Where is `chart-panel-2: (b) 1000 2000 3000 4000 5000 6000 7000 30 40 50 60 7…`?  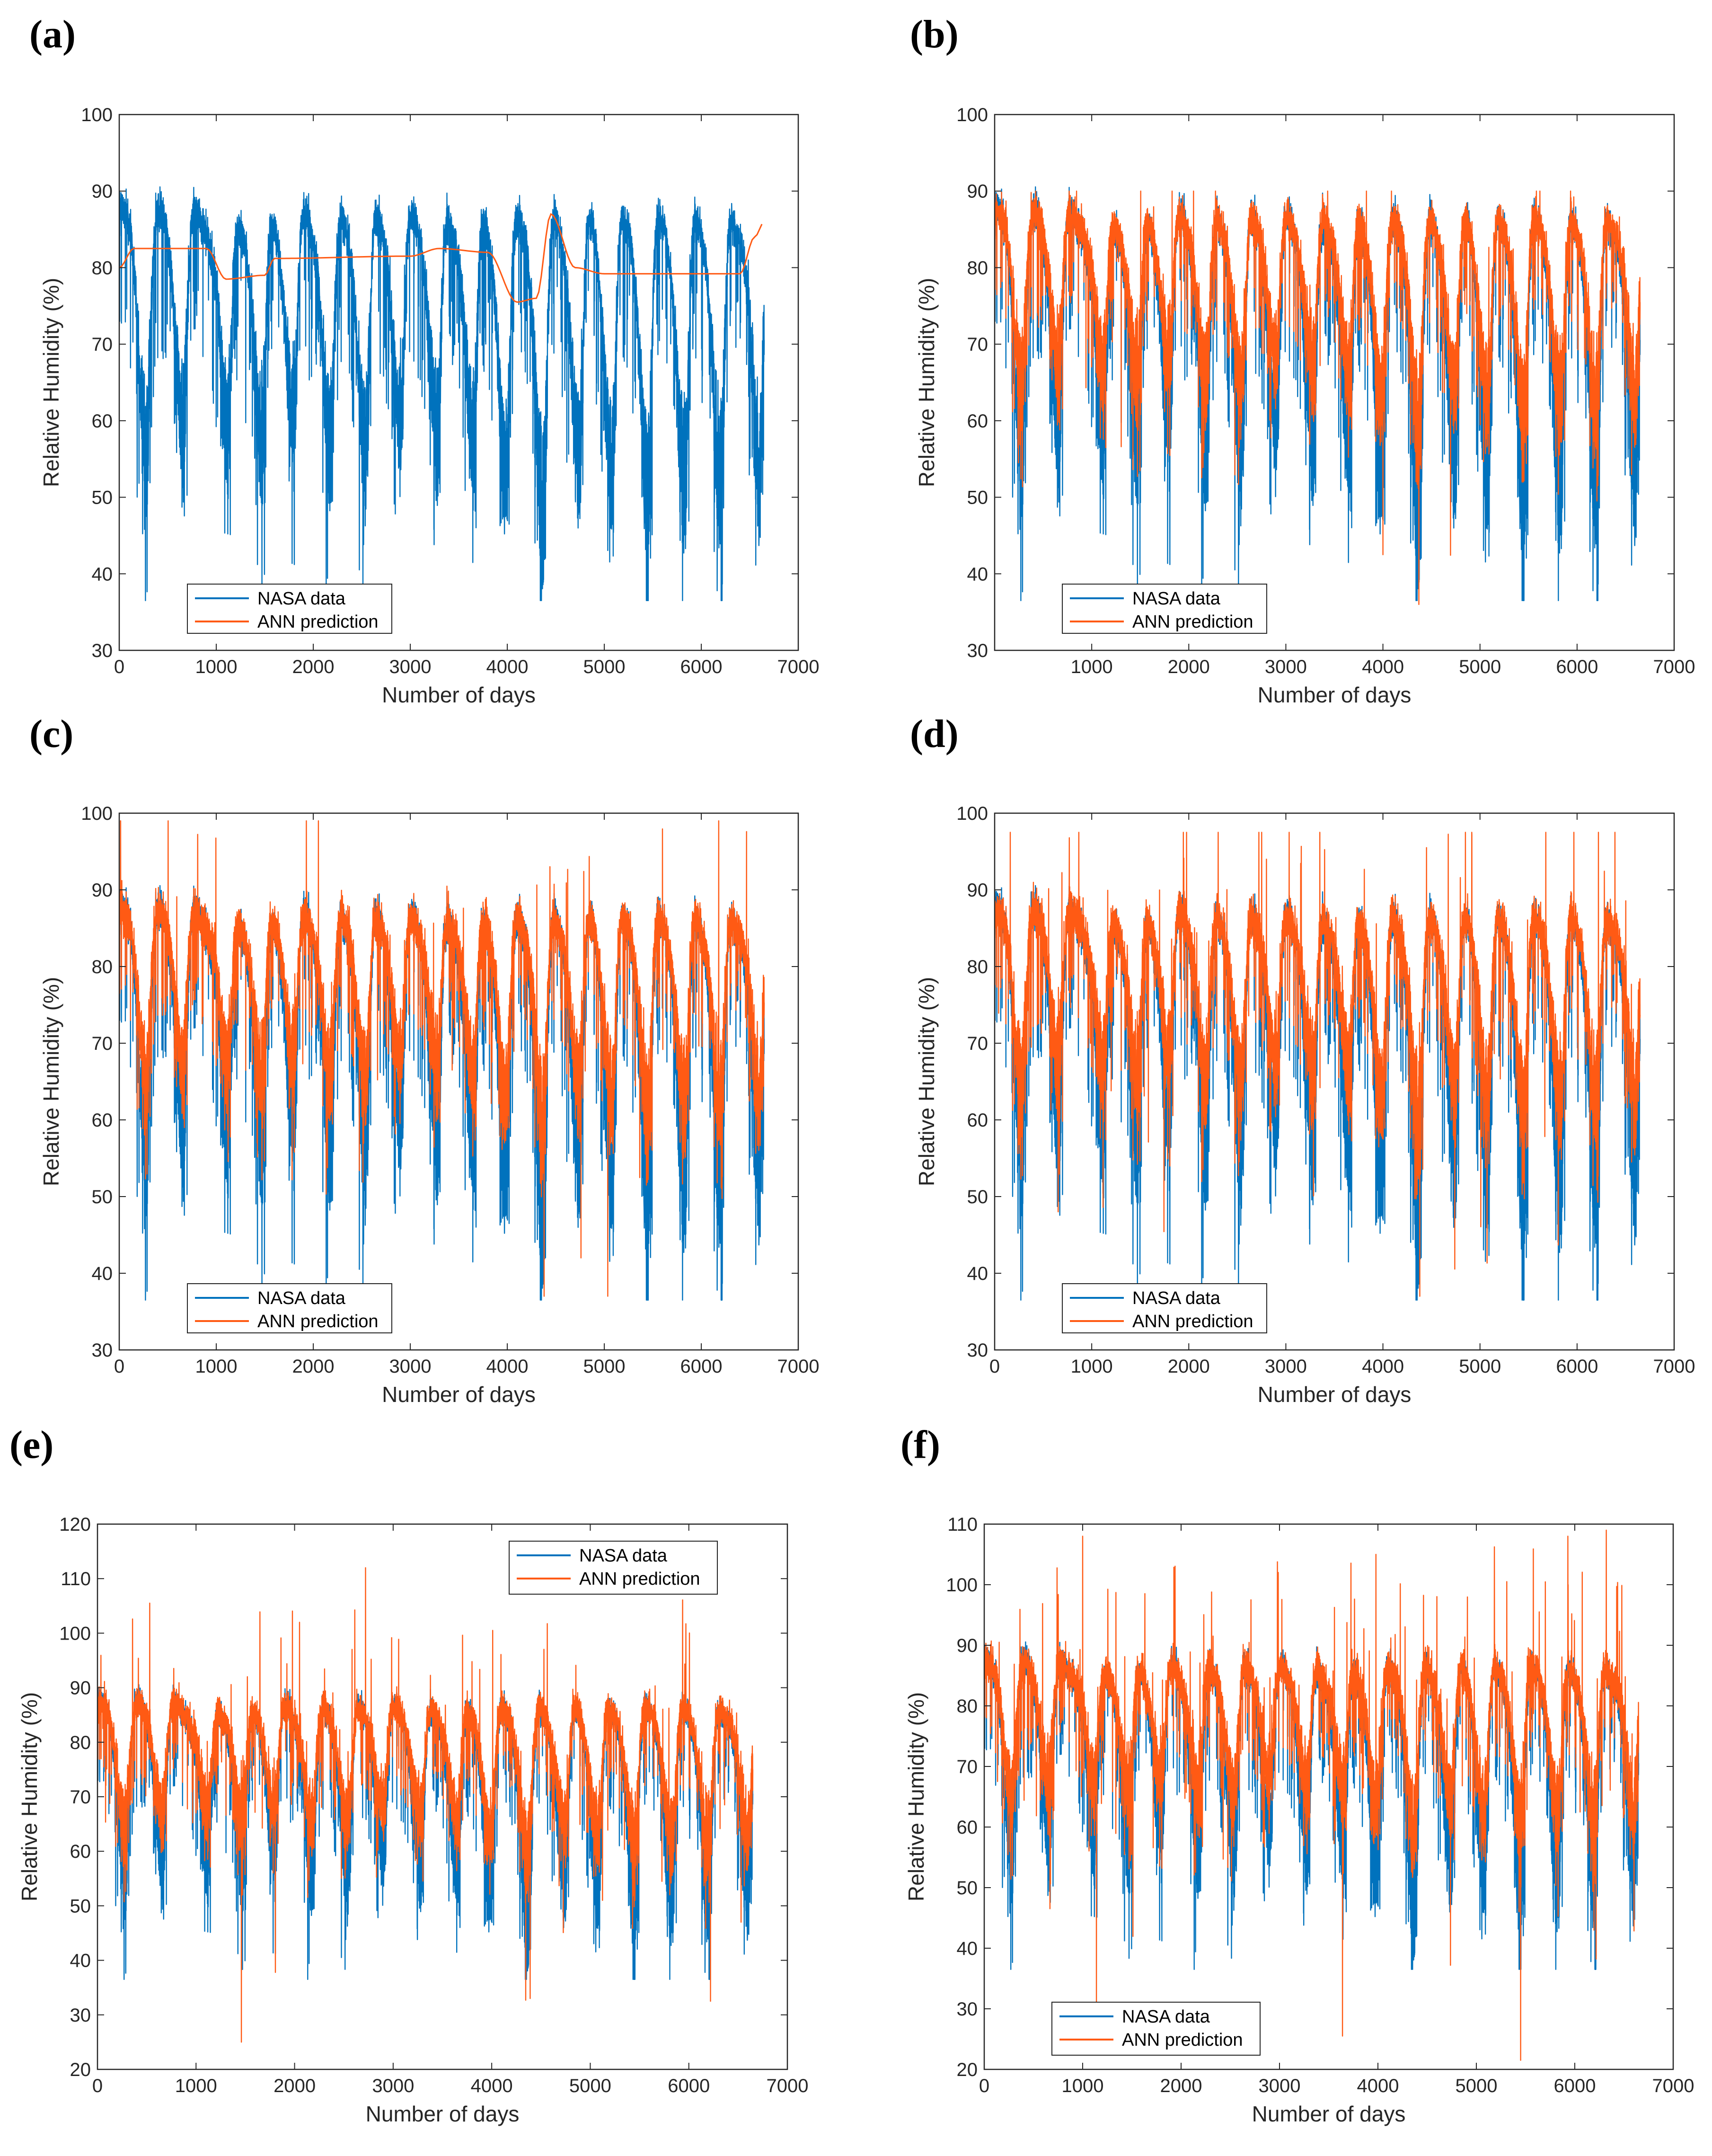
chart-panel-2: (b) 1000 2000 3000 4000 5000 6000 7000 30 40 50 60 7… is located at coordinates (1302, 359).